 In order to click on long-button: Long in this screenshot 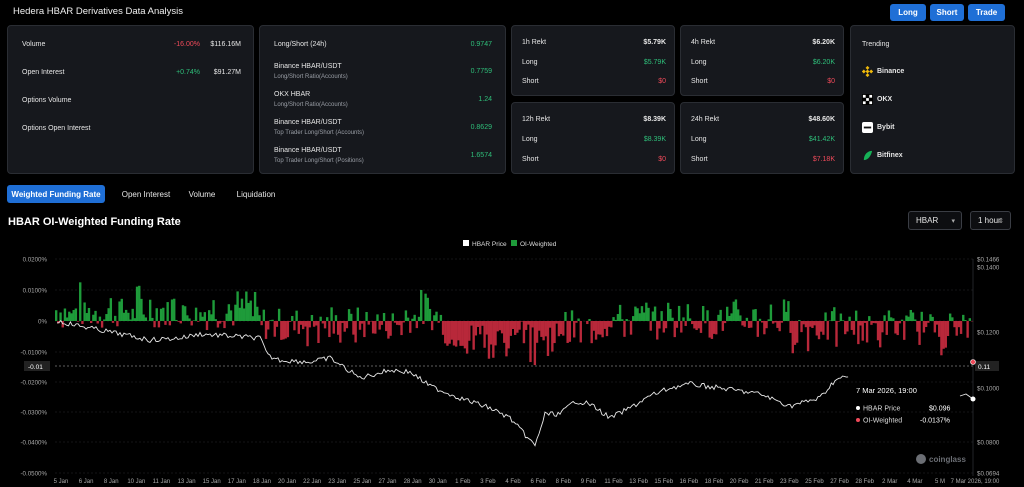, I will do `click(908, 12)`.